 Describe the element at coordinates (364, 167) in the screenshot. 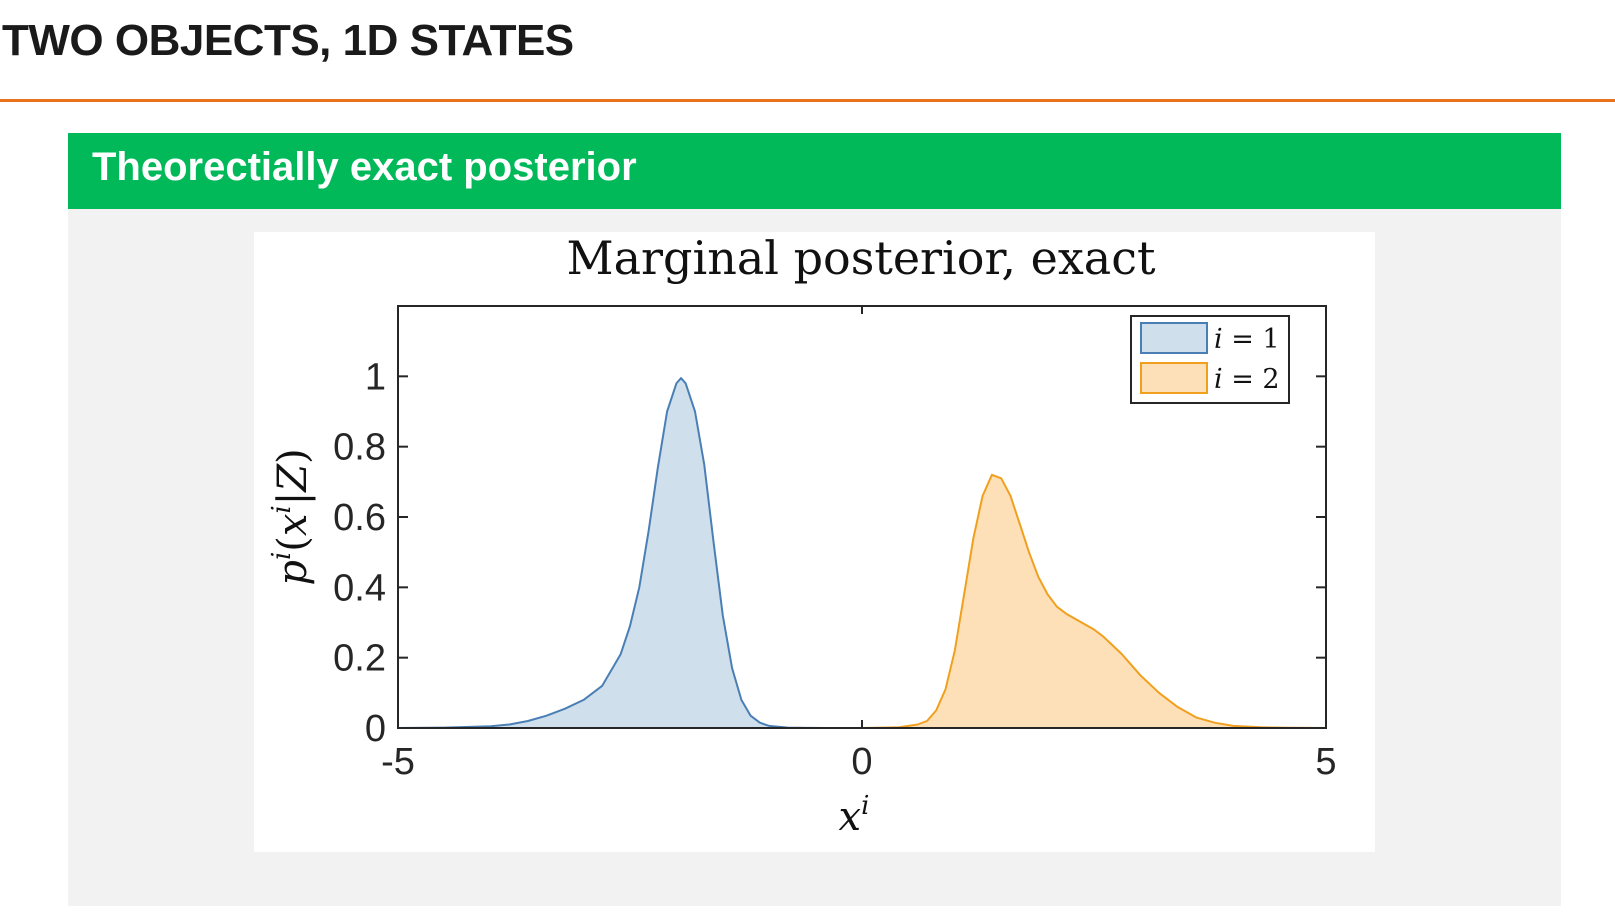

I see `block-title: Theorectially exact posterior` at that location.